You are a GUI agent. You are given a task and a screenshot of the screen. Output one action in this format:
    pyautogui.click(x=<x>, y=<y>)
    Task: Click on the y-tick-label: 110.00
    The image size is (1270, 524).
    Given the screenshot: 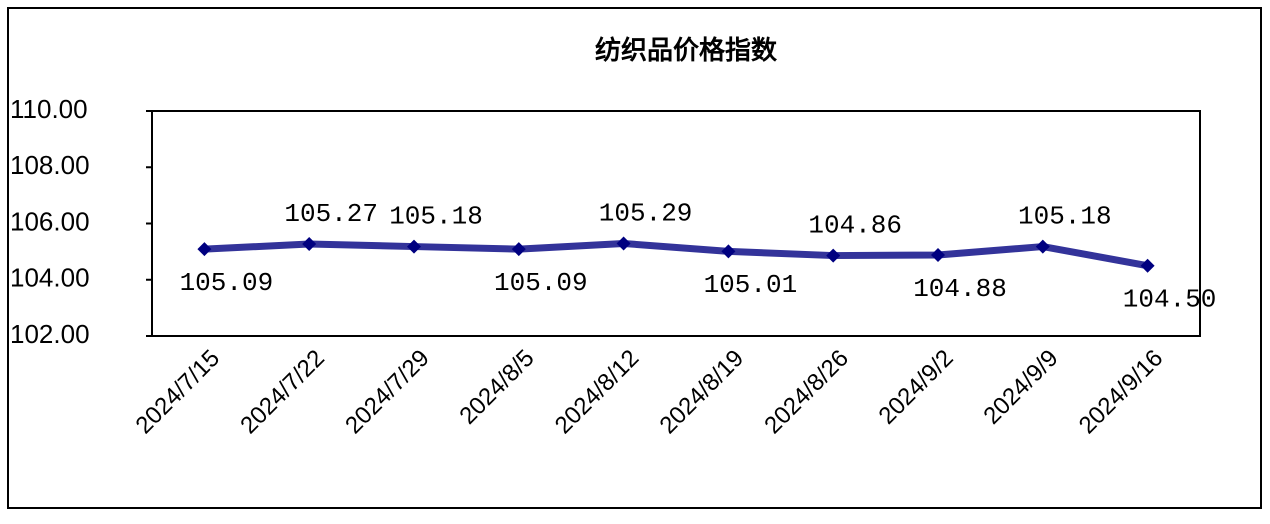 What is the action you would take?
    pyautogui.click(x=49, y=109)
    